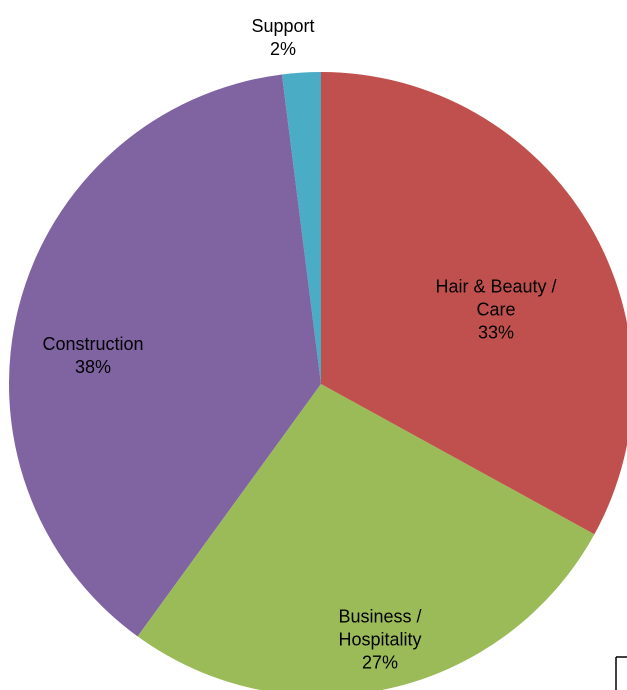 This screenshot has height=690, width=627. What do you see at coordinates (283, 38) in the screenshot?
I see `slice-label: Support 2%` at bounding box center [283, 38].